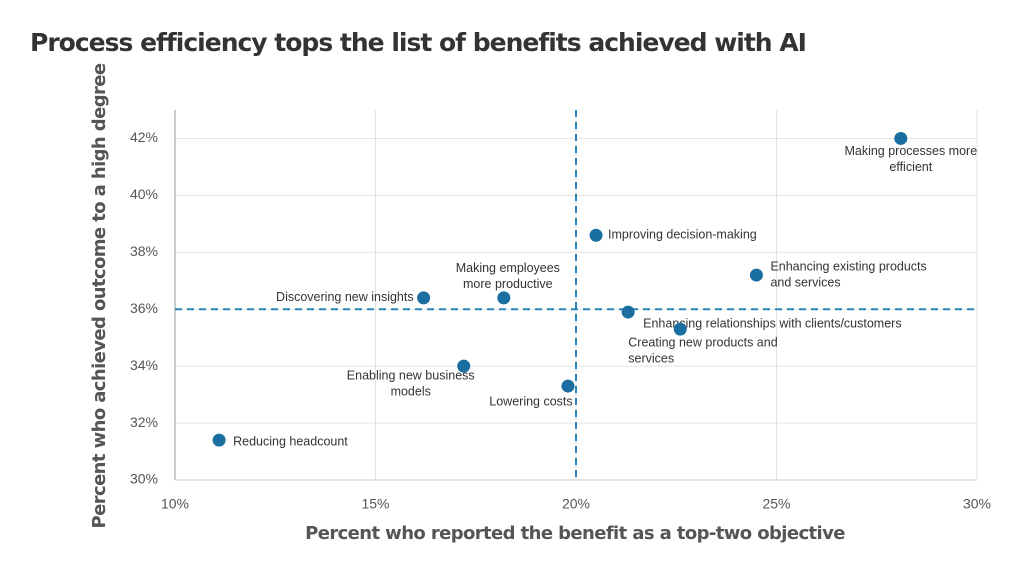  I want to click on y-tick-label: 42%, so click(144, 137).